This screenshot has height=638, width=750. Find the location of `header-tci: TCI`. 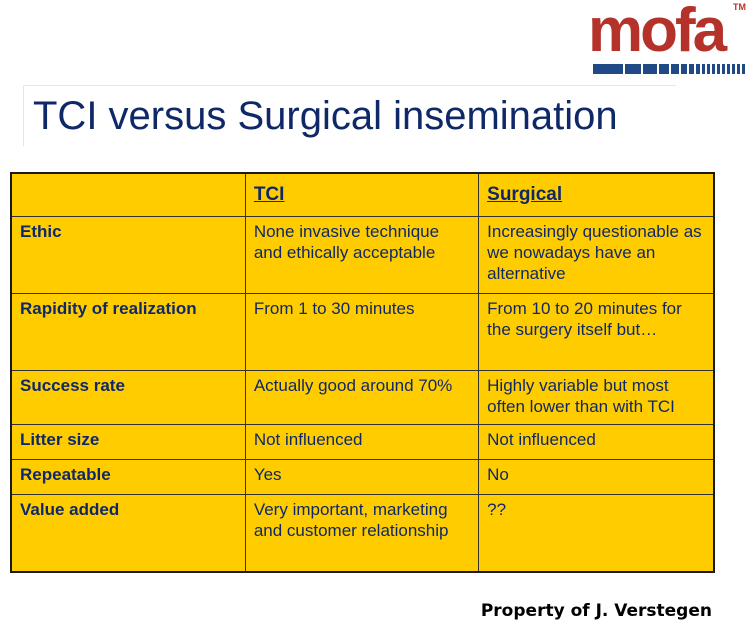

header-tci: TCI is located at coordinates (362, 194).